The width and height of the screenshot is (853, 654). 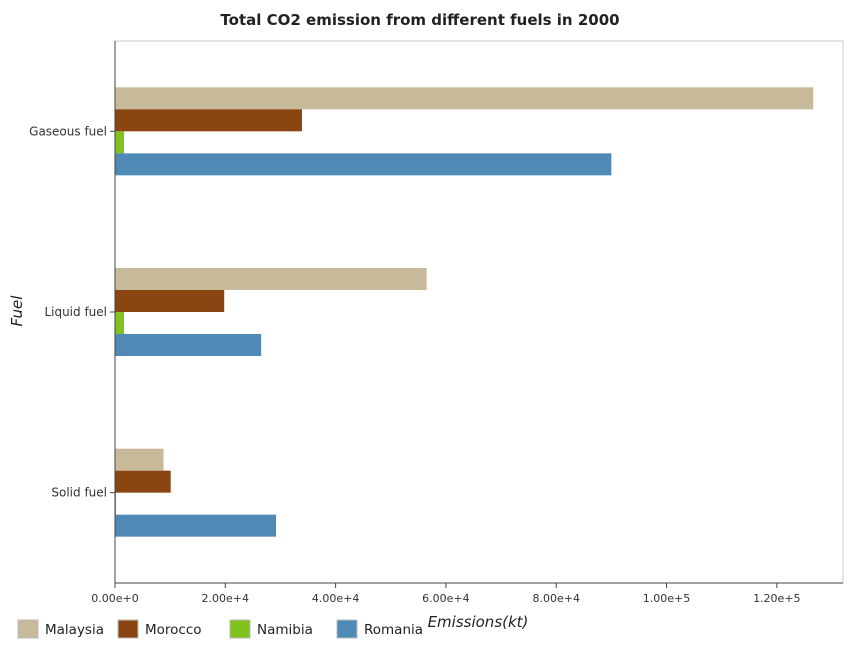 I want to click on x-tick-label: 6.00e+4, so click(x=445, y=598).